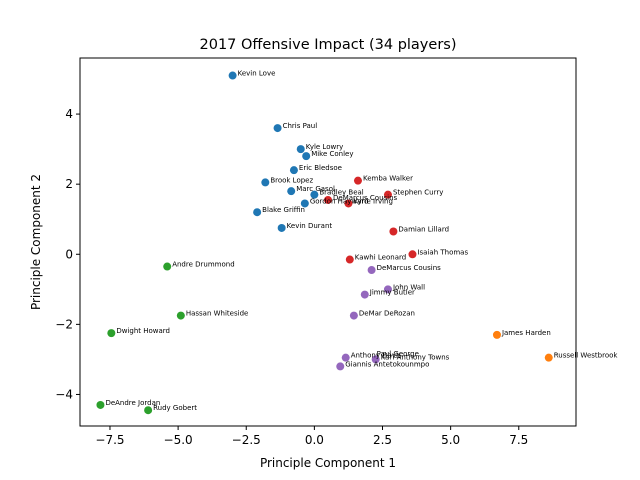 The image size is (640, 480). I want to click on data-point-label: Eric Bledsoe, so click(320, 168).